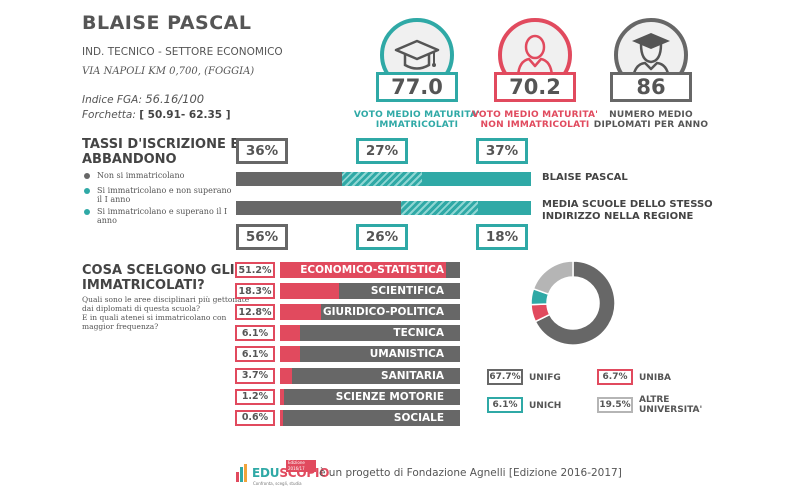 The image size is (800, 495). I want to click on choice-bar: SCIENTIFICA, so click(370, 291).